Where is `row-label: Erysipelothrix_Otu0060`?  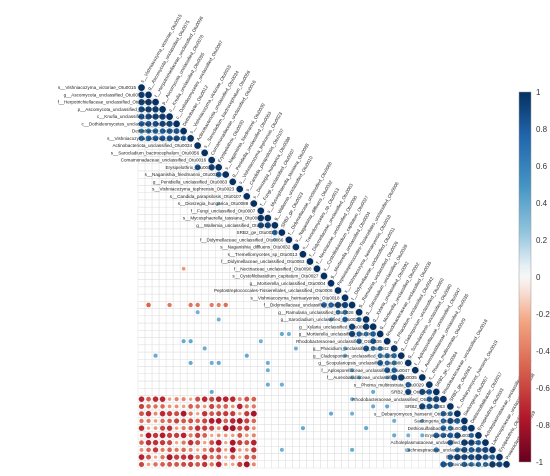
row-label: Erysipelothrix_Otu0060 is located at coordinates (470, 457).